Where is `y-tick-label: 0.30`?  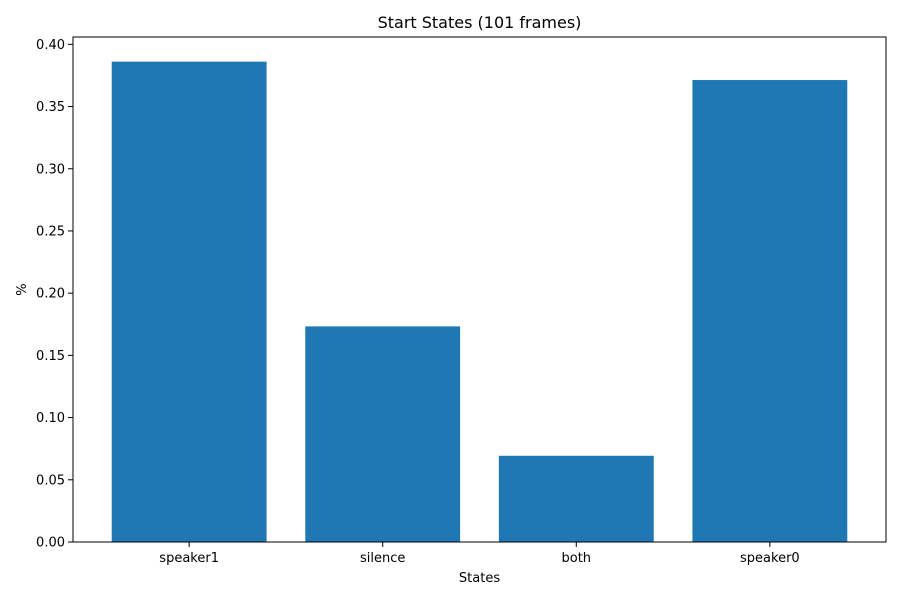
y-tick-label: 0.30 is located at coordinates (50, 169).